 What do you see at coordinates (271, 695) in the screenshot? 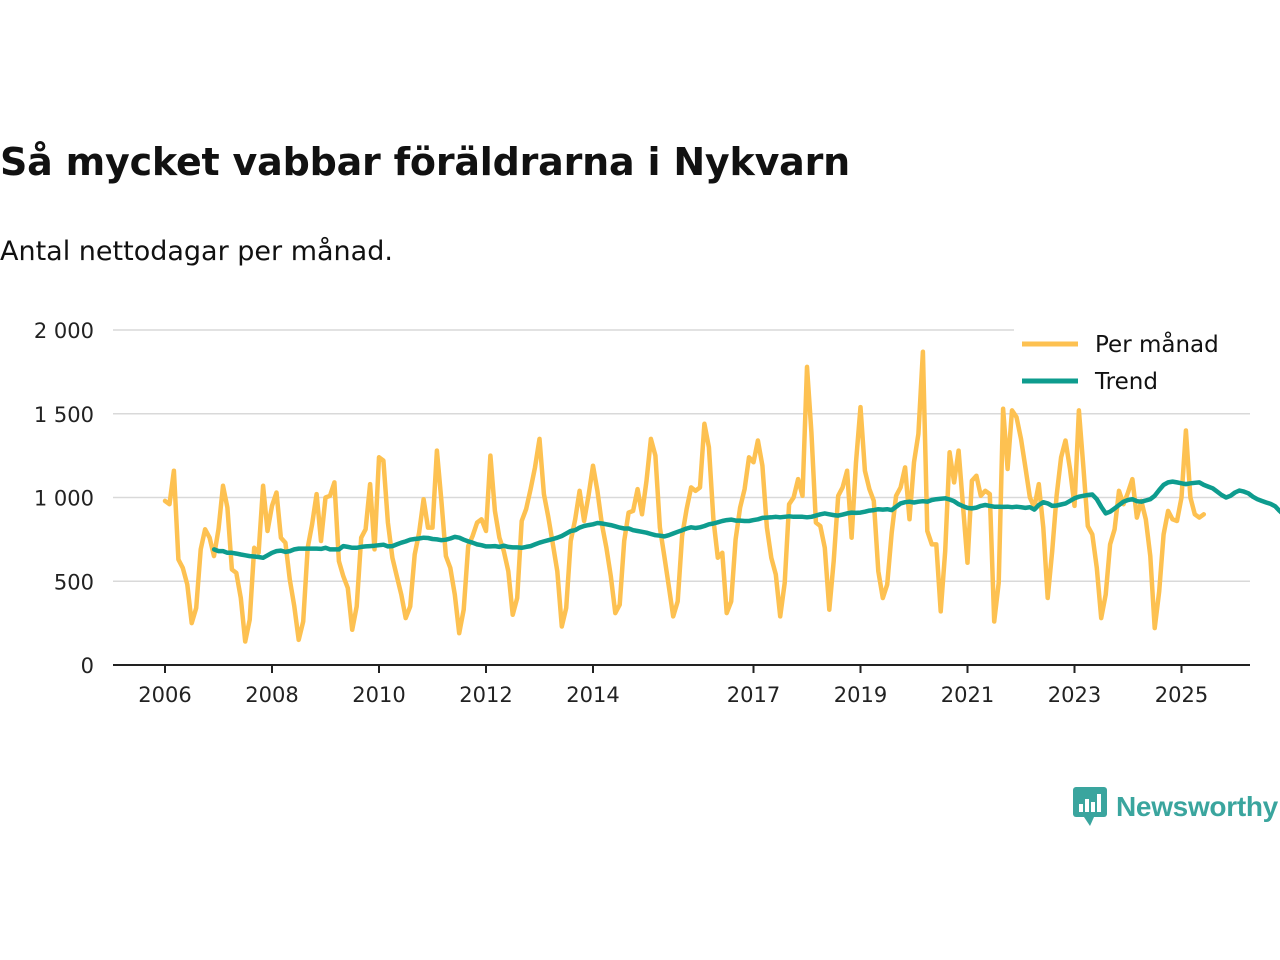
I see `x-tick-label: 2008` at bounding box center [271, 695].